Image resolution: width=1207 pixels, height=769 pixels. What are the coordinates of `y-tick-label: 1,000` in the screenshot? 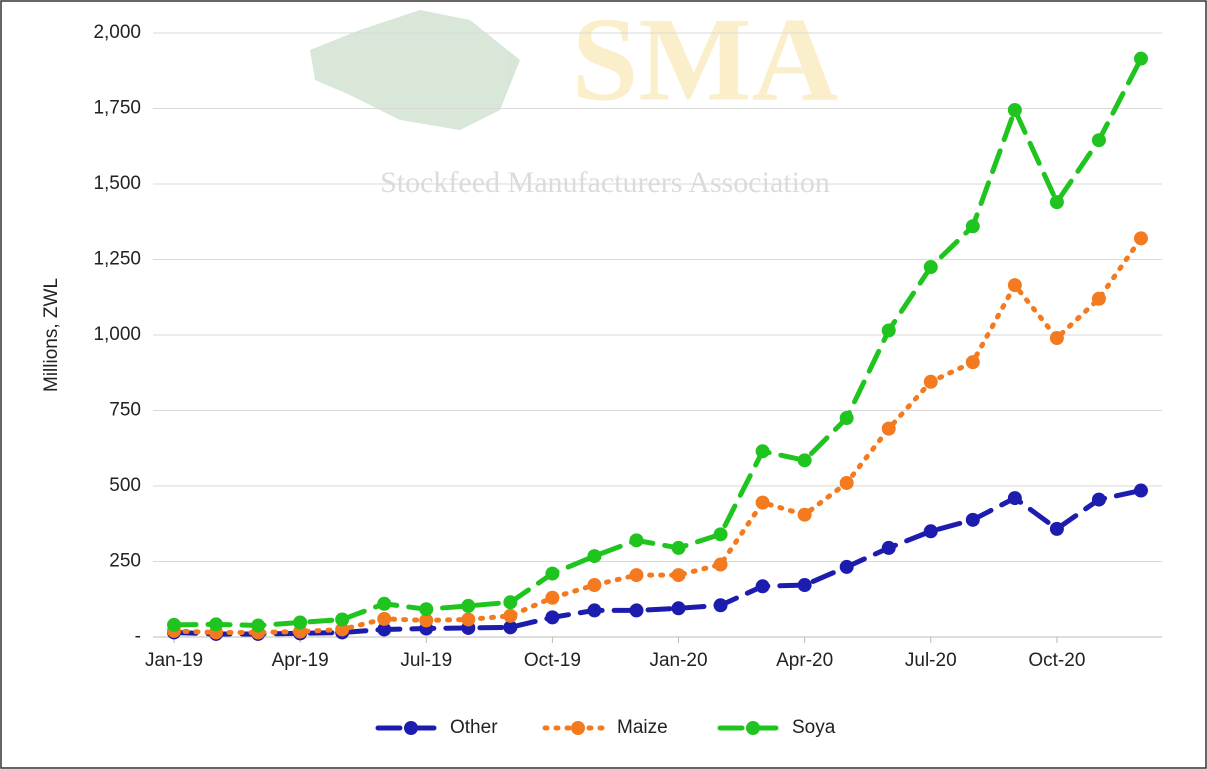 It's located at (117, 334).